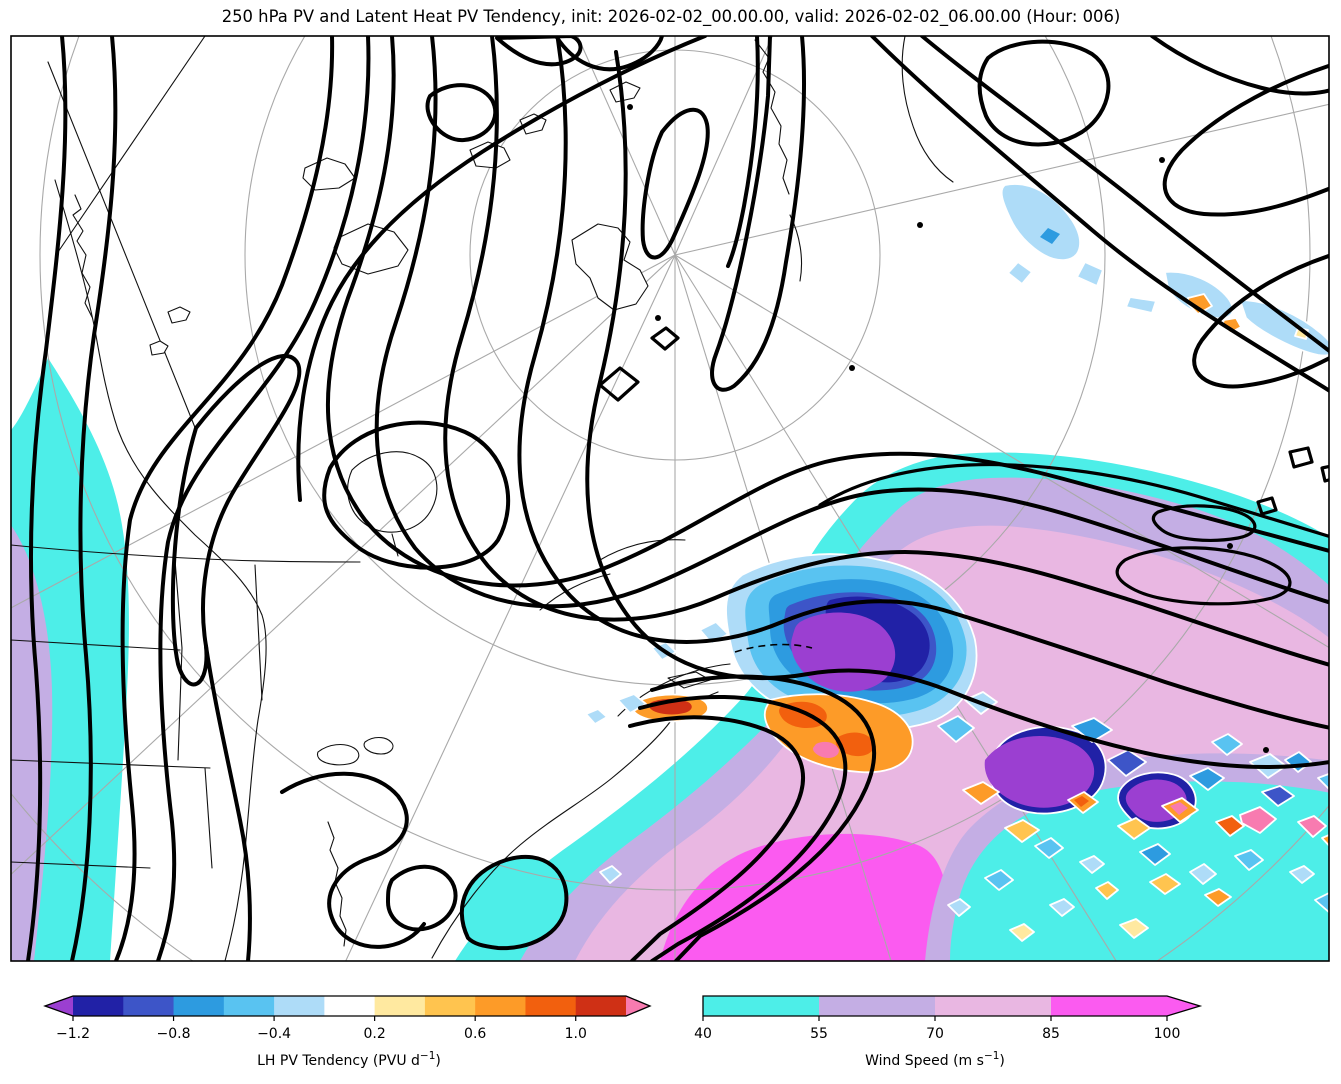  I want to click on colorbar-tick-label: 85, so click(1051, 1034).